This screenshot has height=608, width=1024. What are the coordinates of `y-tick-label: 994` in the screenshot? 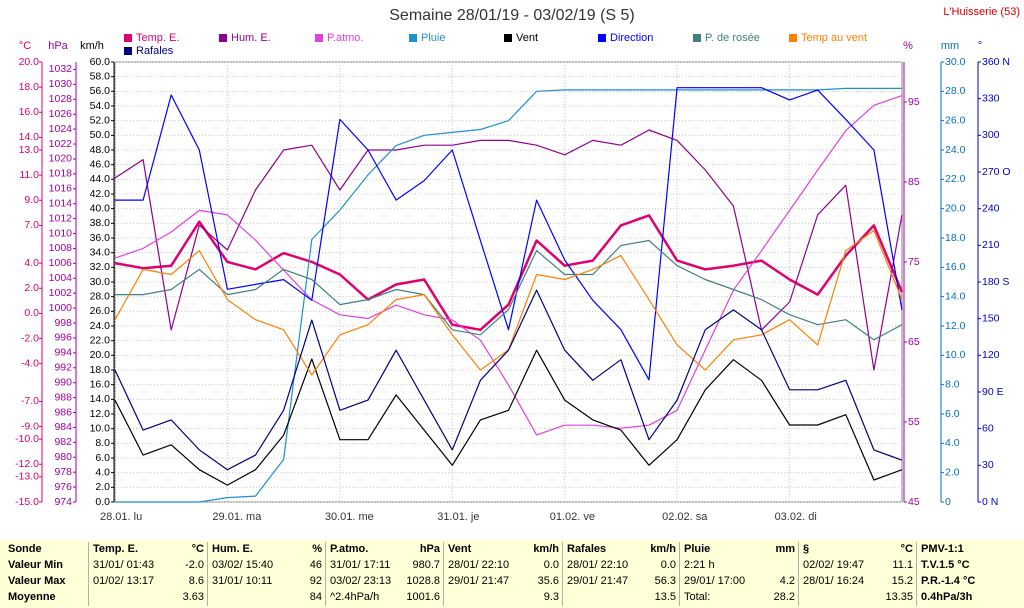 It's located at (63, 353).